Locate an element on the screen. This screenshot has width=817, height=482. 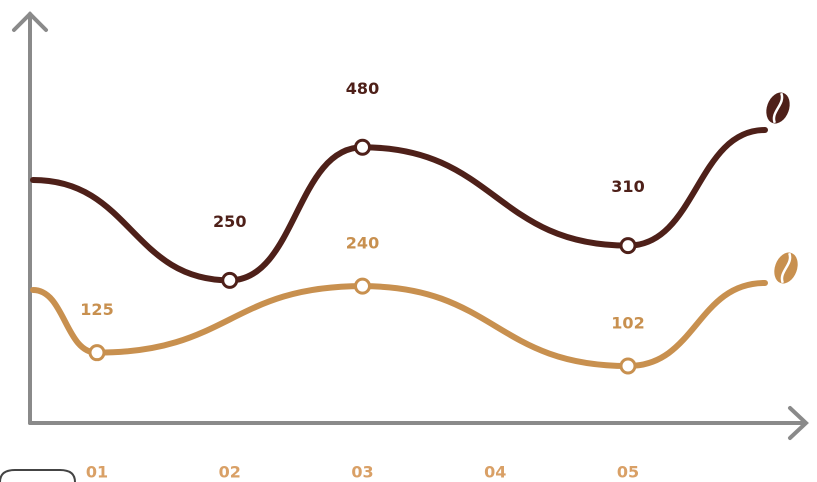
data-label: 310 is located at coordinates (627, 186).